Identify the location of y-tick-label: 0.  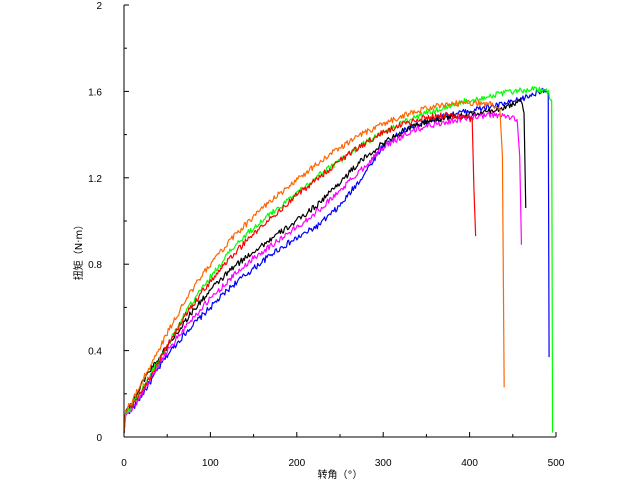
(99, 438).